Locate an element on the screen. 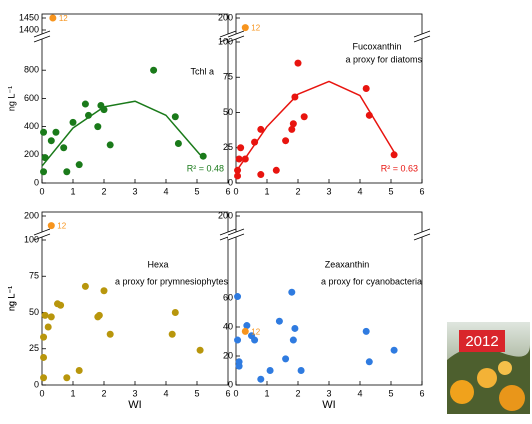  panel-title: Tchl a is located at coordinates (202, 71).